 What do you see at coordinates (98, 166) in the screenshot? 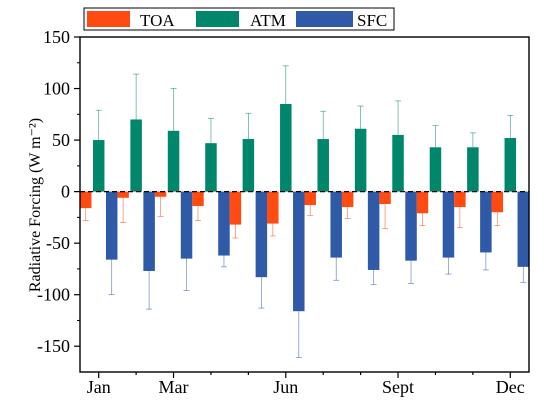
I see `bar-atm-jan` at bounding box center [98, 166].